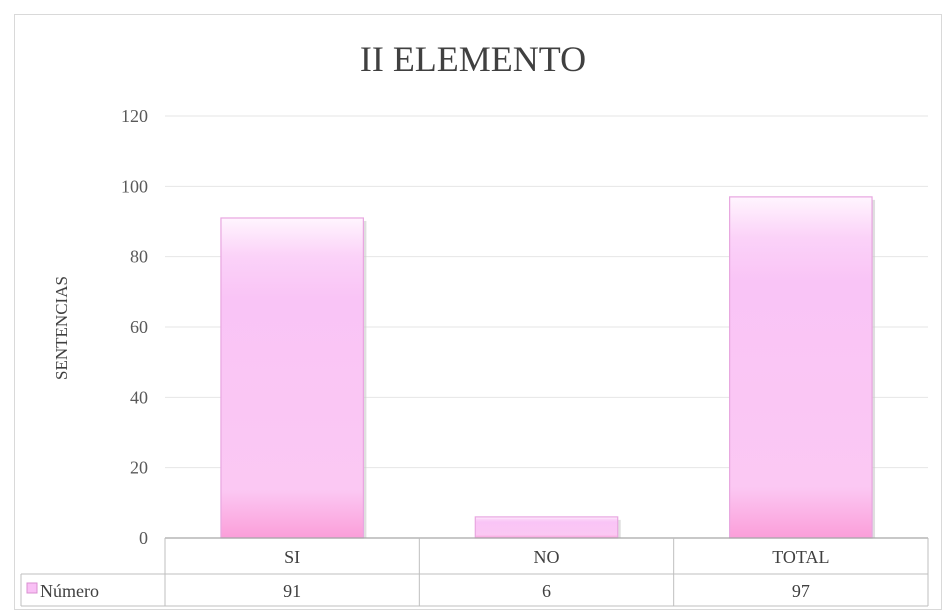  Describe the element at coordinates (546, 527) in the screenshot. I see `bar-no` at that location.